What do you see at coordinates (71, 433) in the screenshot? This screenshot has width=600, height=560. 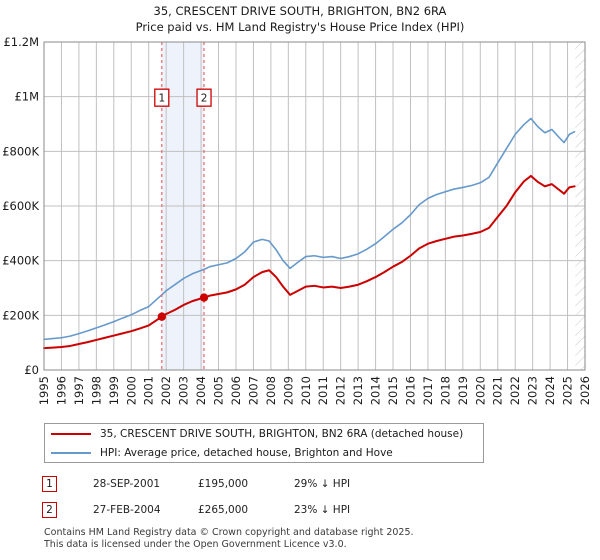 I see `legend-swatch-property` at bounding box center [71, 433].